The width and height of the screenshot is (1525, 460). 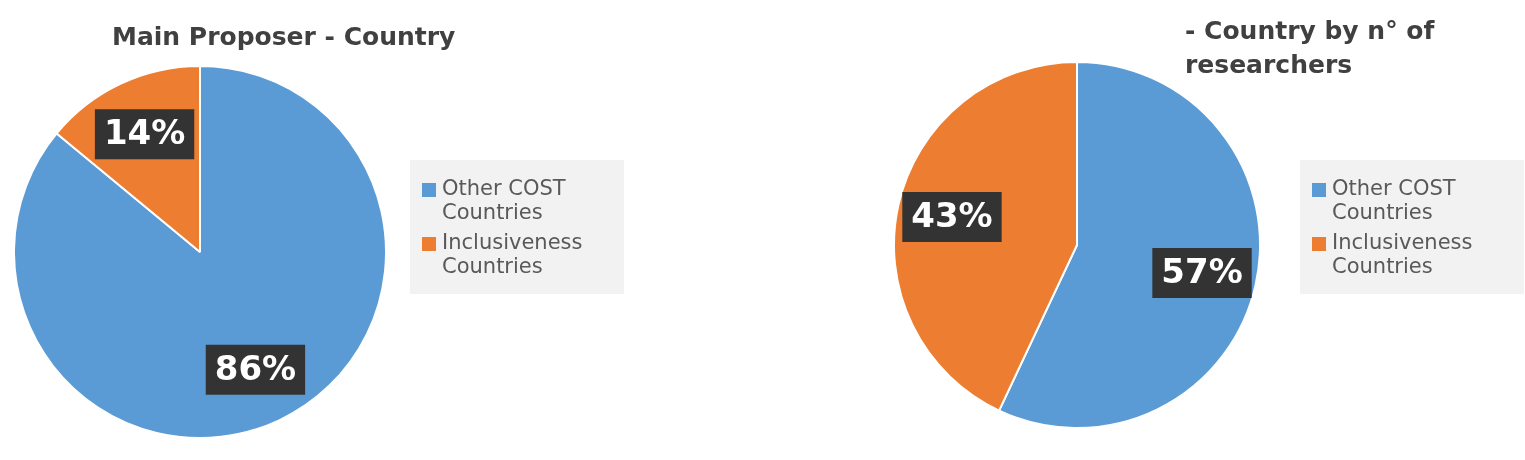 I want to click on data-label: 57%, so click(x=1202, y=270).